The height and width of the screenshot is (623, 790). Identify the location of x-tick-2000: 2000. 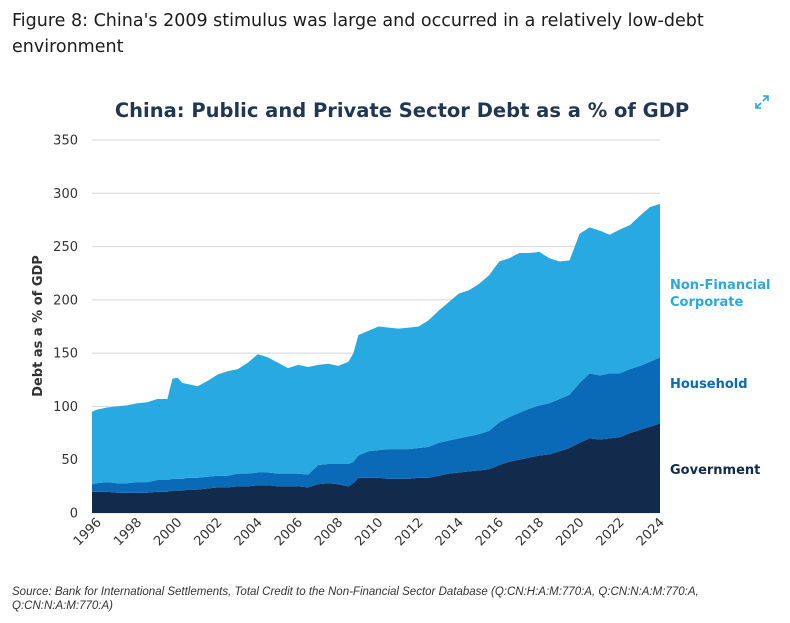
(168, 532).